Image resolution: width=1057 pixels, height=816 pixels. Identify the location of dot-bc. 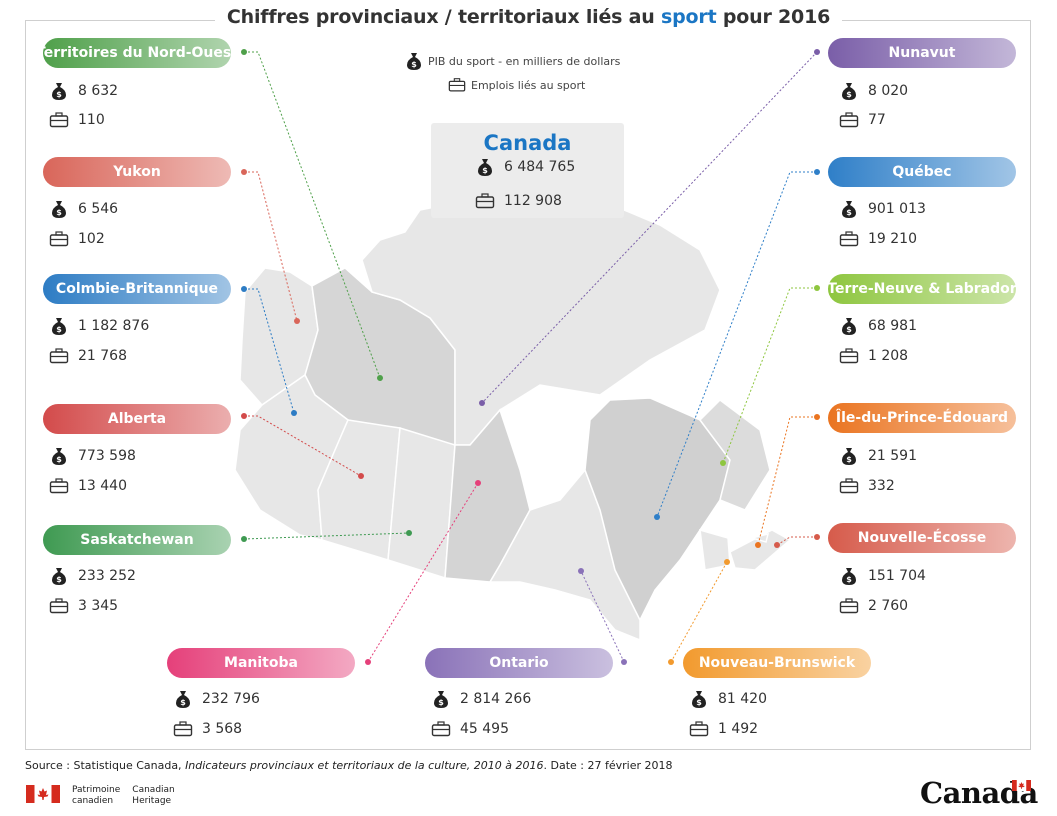
(244, 289).